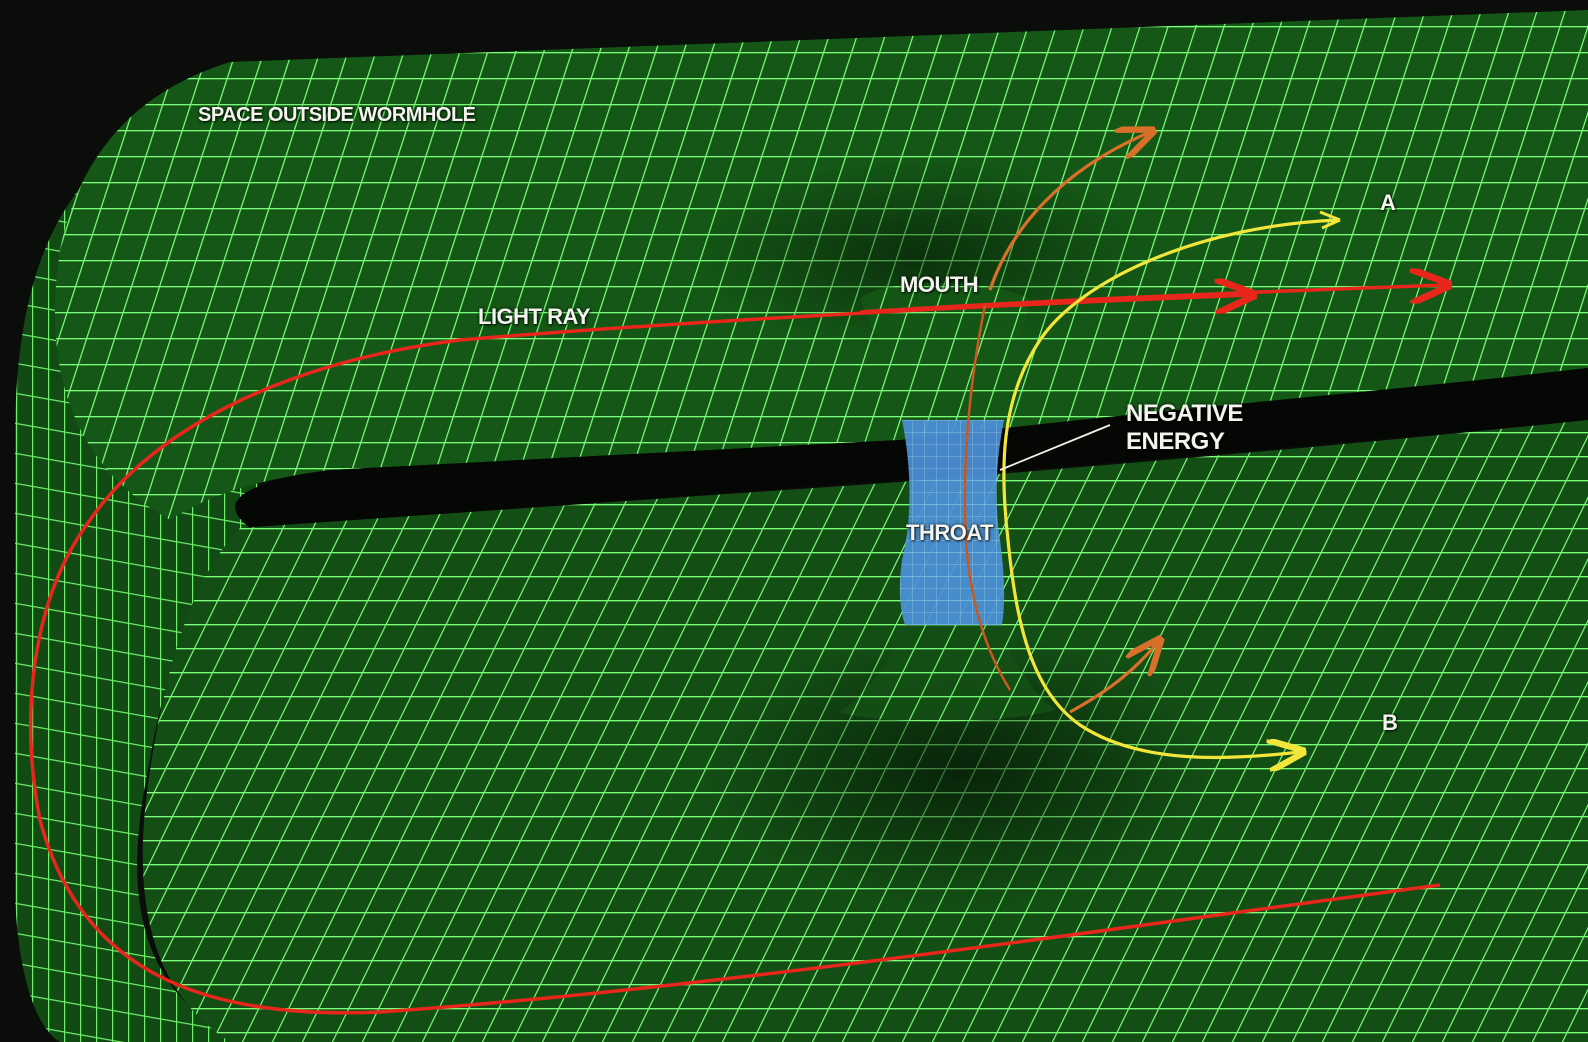  I want to click on throat-label: THROAT, so click(950, 532).